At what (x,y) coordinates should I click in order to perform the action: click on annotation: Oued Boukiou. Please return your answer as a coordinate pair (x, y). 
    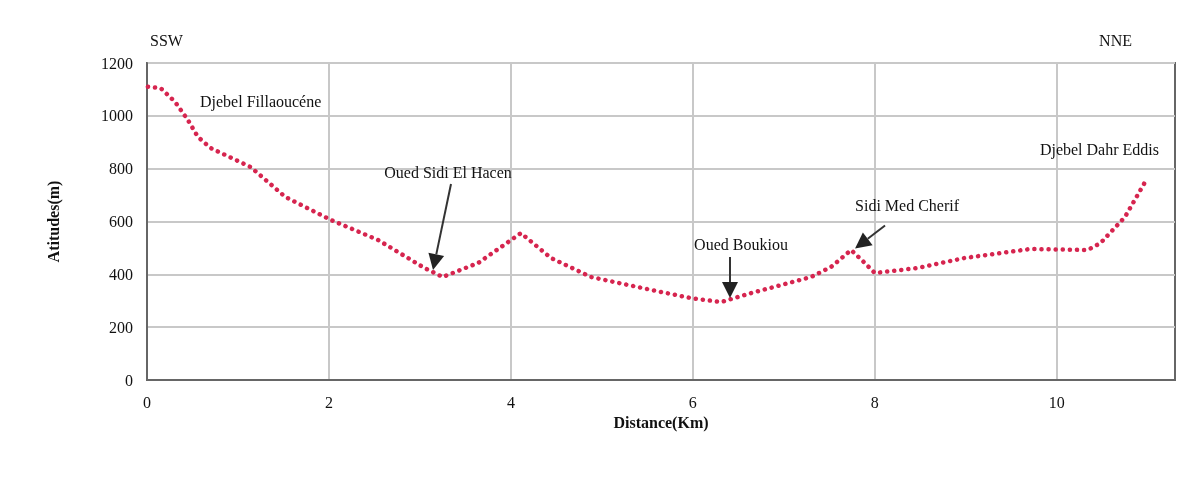
    Looking at the image, I should click on (741, 244).